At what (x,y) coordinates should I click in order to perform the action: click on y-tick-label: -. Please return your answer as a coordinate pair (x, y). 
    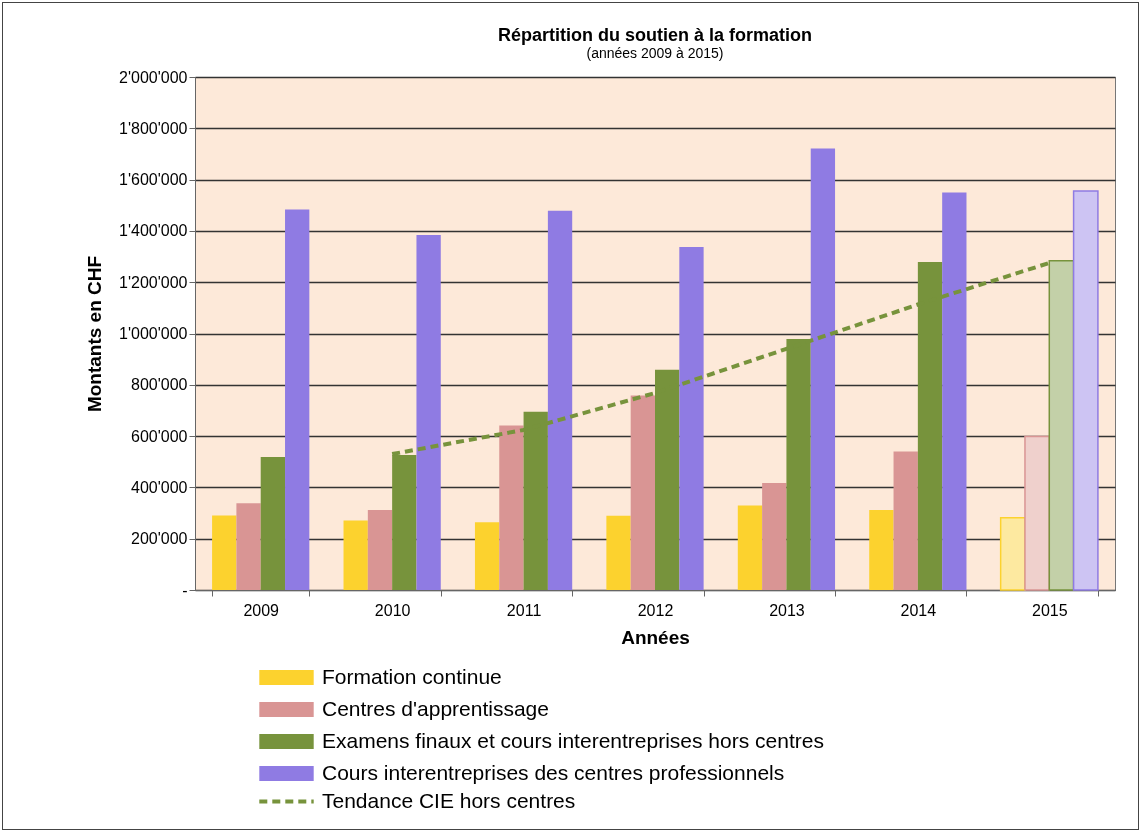
    Looking at the image, I should click on (185, 590).